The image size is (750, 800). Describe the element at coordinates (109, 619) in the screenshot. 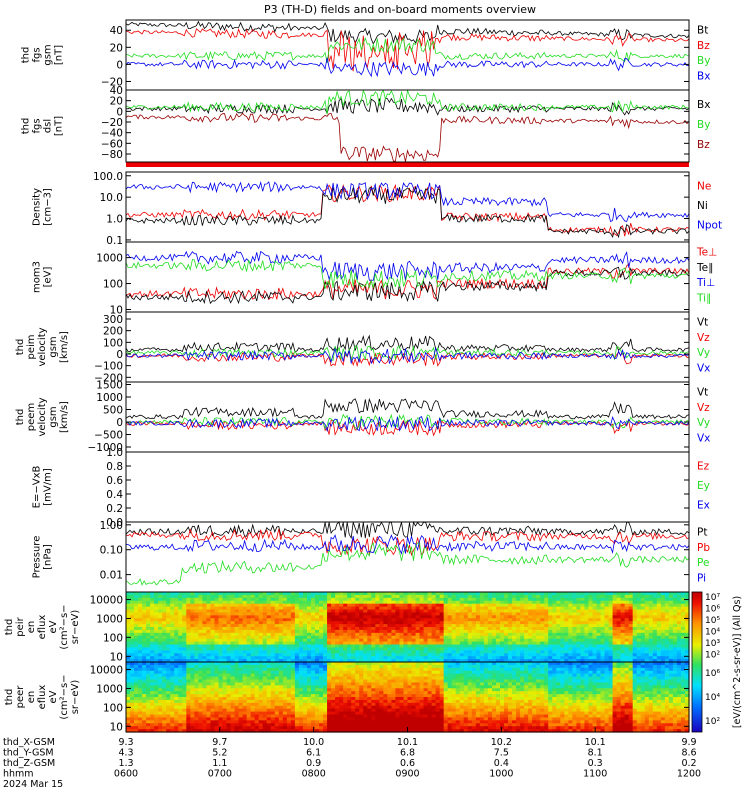

I see `y-tick-label: 1000` at that location.